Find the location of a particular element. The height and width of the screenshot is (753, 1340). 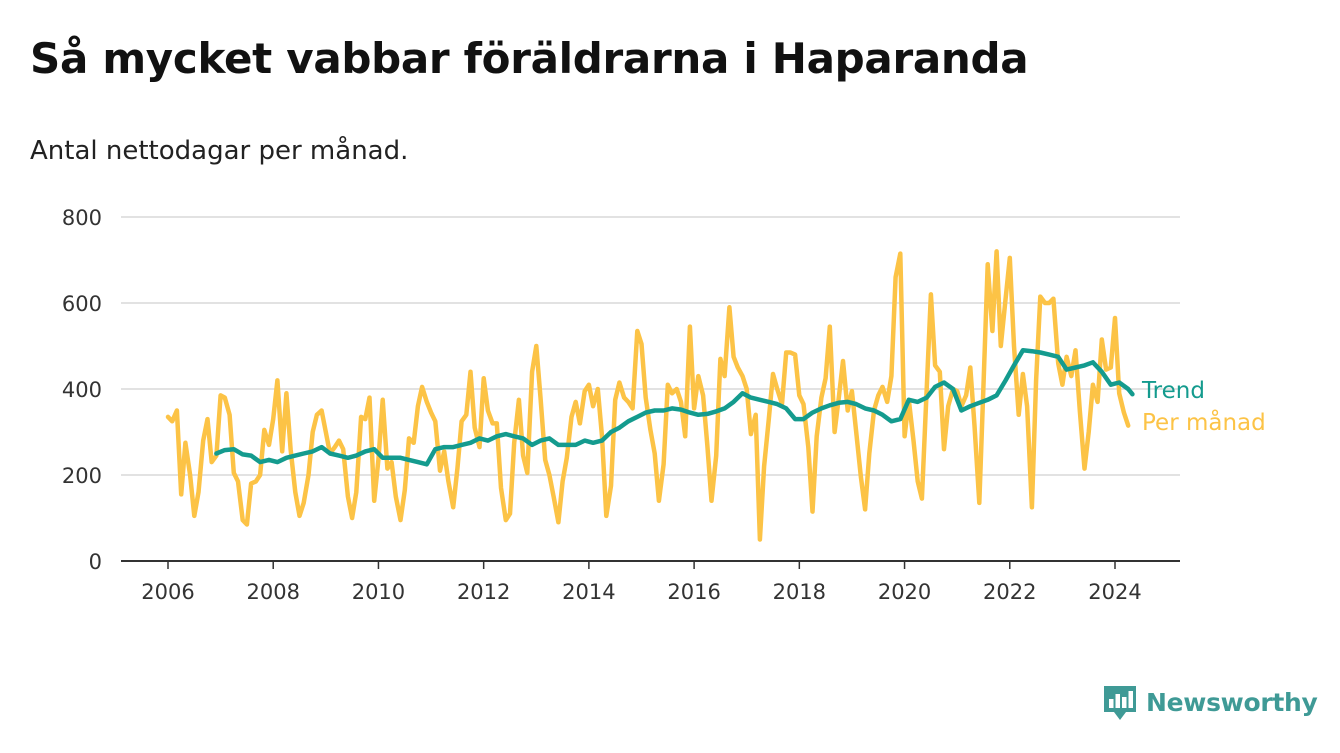

y-tick-label: 800 is located at coordinates (82, 218).